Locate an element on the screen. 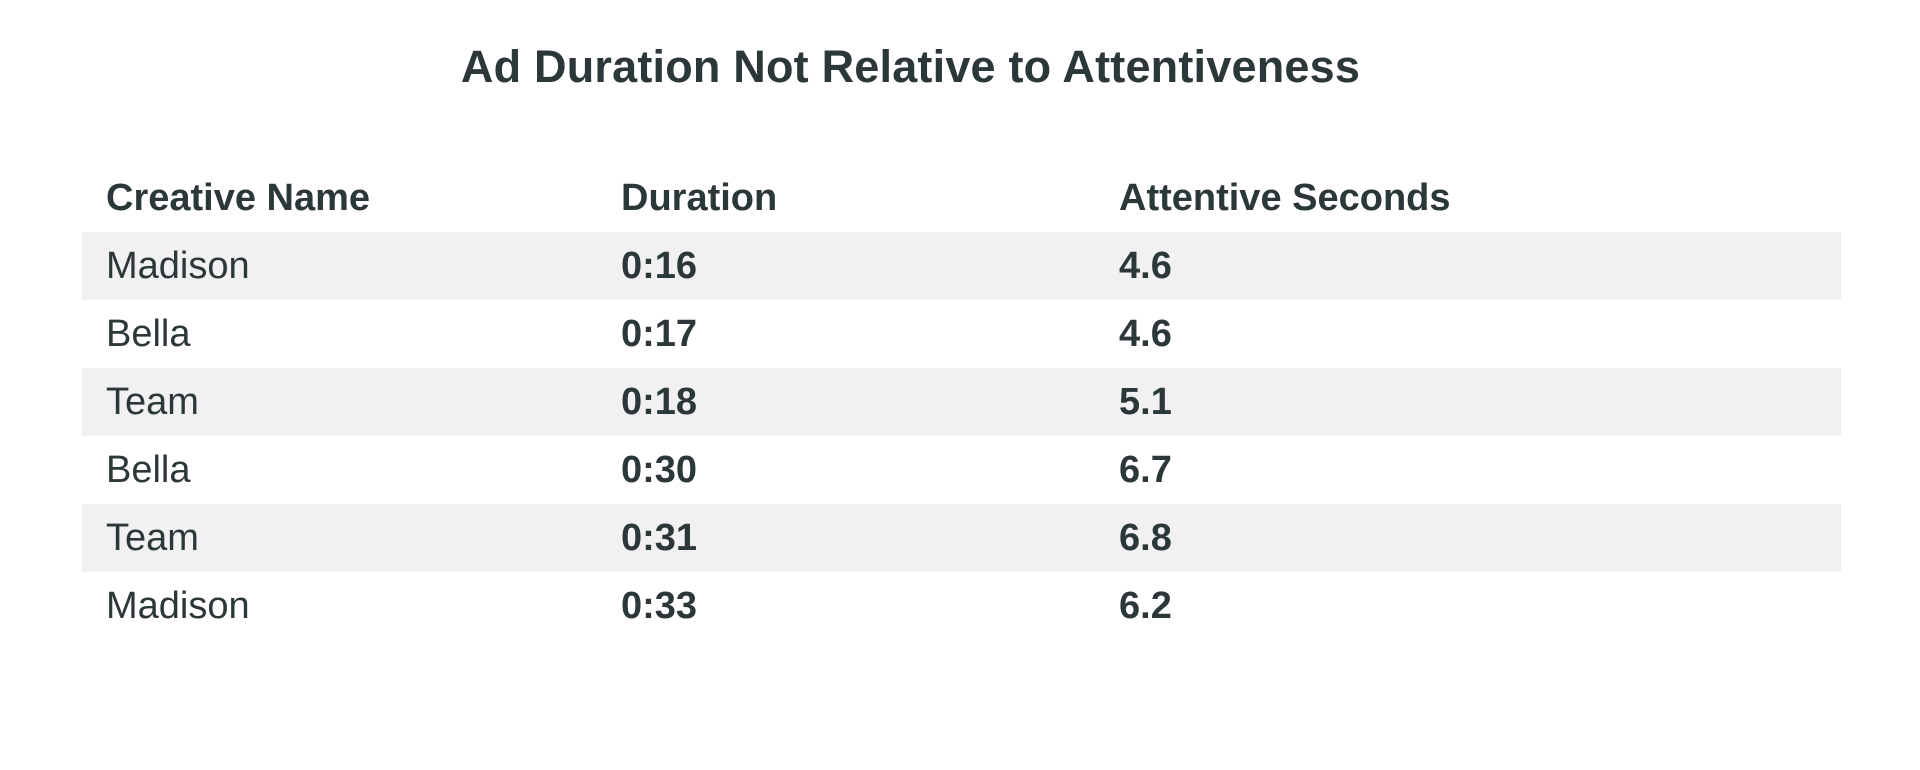 This screenshot has width=1920, height=770. cell-duration: 0:17 is located at coordinates (659, 333).